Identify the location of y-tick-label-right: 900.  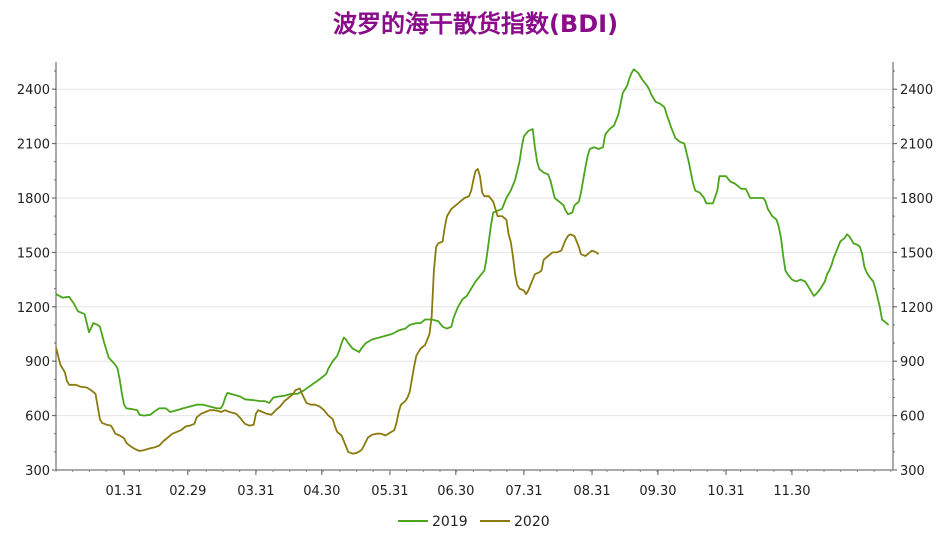
(912, 362).